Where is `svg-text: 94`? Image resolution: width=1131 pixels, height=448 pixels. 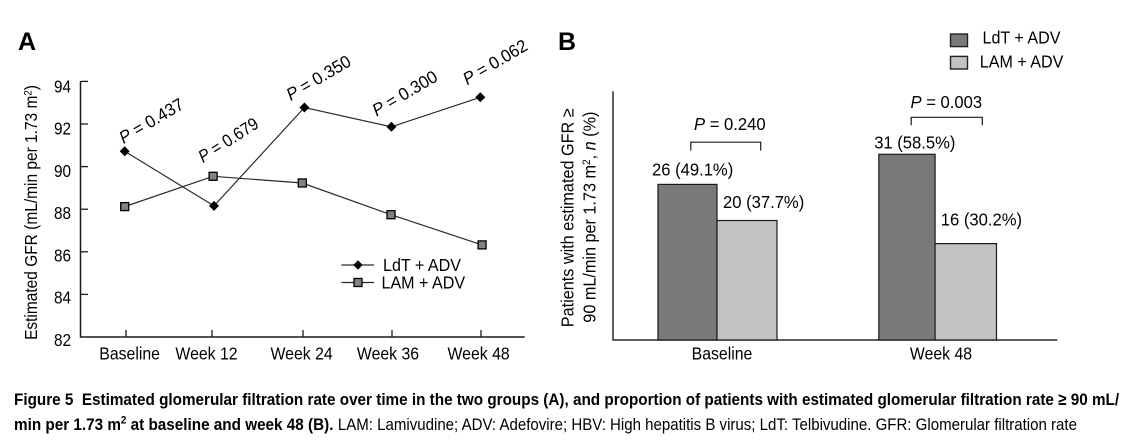 svg-text: 94 is located at coordinates (62, 86).